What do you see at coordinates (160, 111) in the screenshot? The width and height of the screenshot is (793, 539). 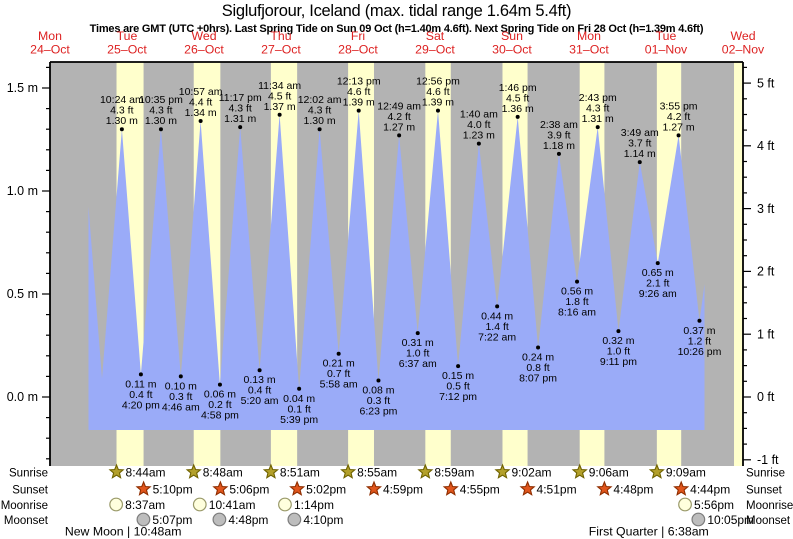 I see `tide-extreme-label: 4.3 ft` at bounding box center [160, 111].